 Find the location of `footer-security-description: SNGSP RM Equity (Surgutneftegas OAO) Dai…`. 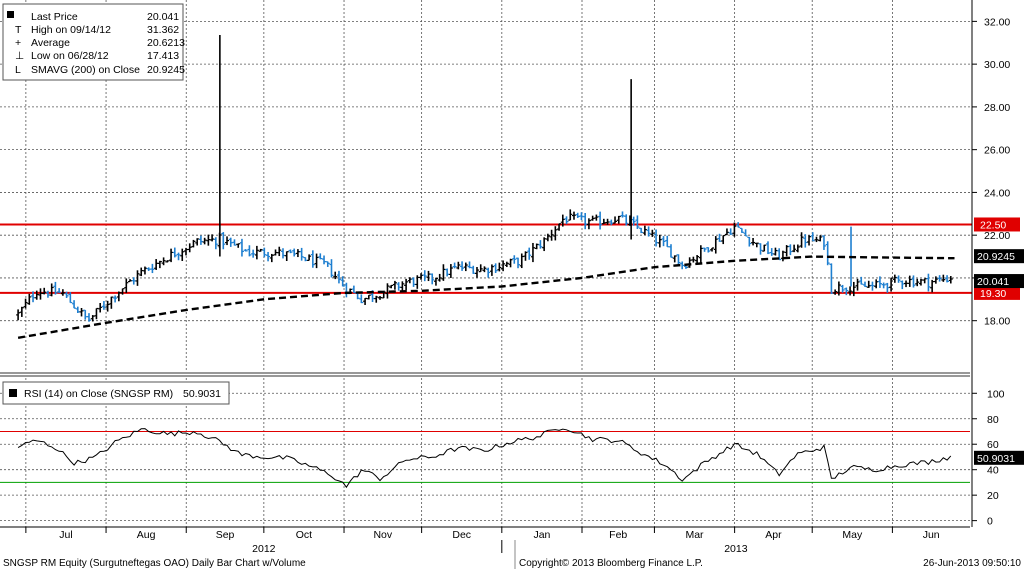

footer-security-description: SNGSP RM Equity (Surgutneftegas OAO) Dai… is located at coordinates (154, 563).